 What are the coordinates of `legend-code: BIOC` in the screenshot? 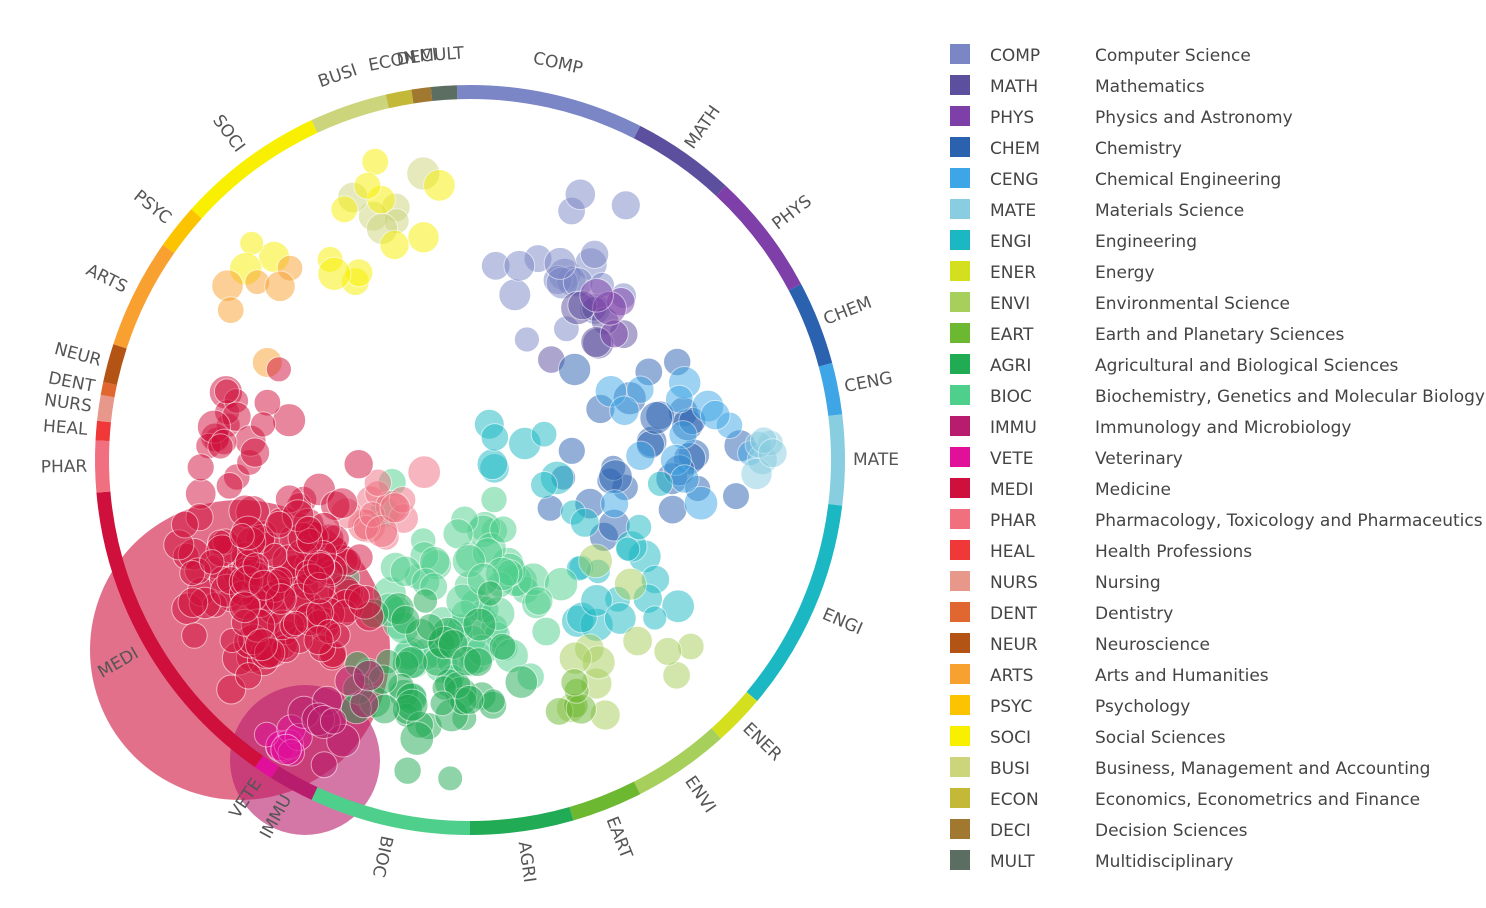 It's located at (1011, 397).